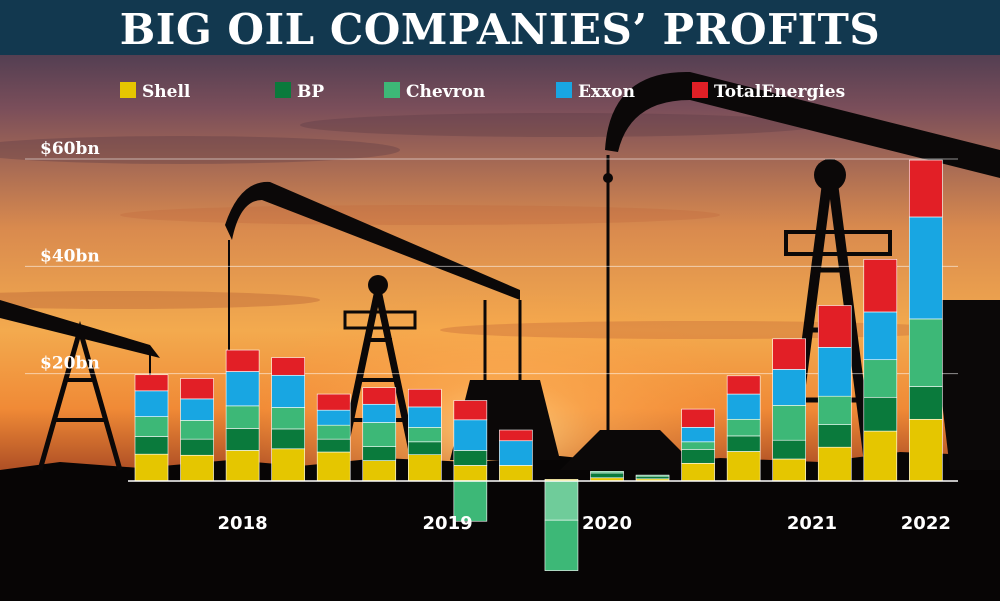  I want to click on bar-chevron-q15, so click(789, 423).